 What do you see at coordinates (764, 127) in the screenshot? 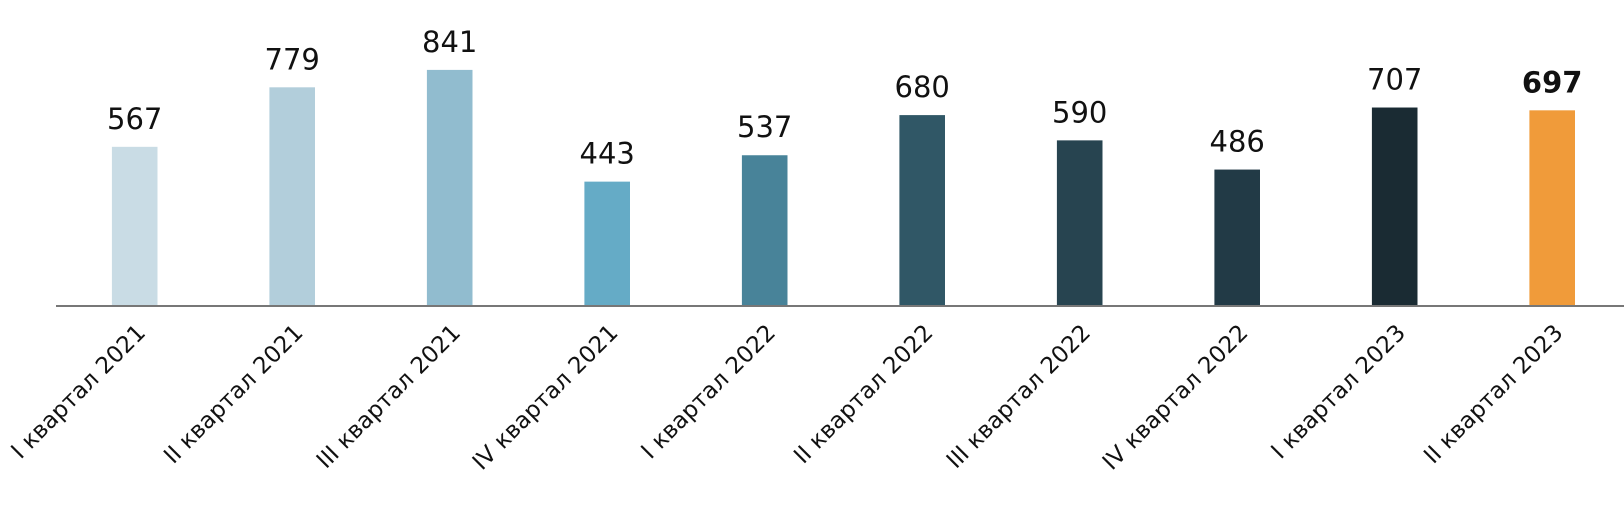
I see `value-label: 537` at bounding box center [764, 127].